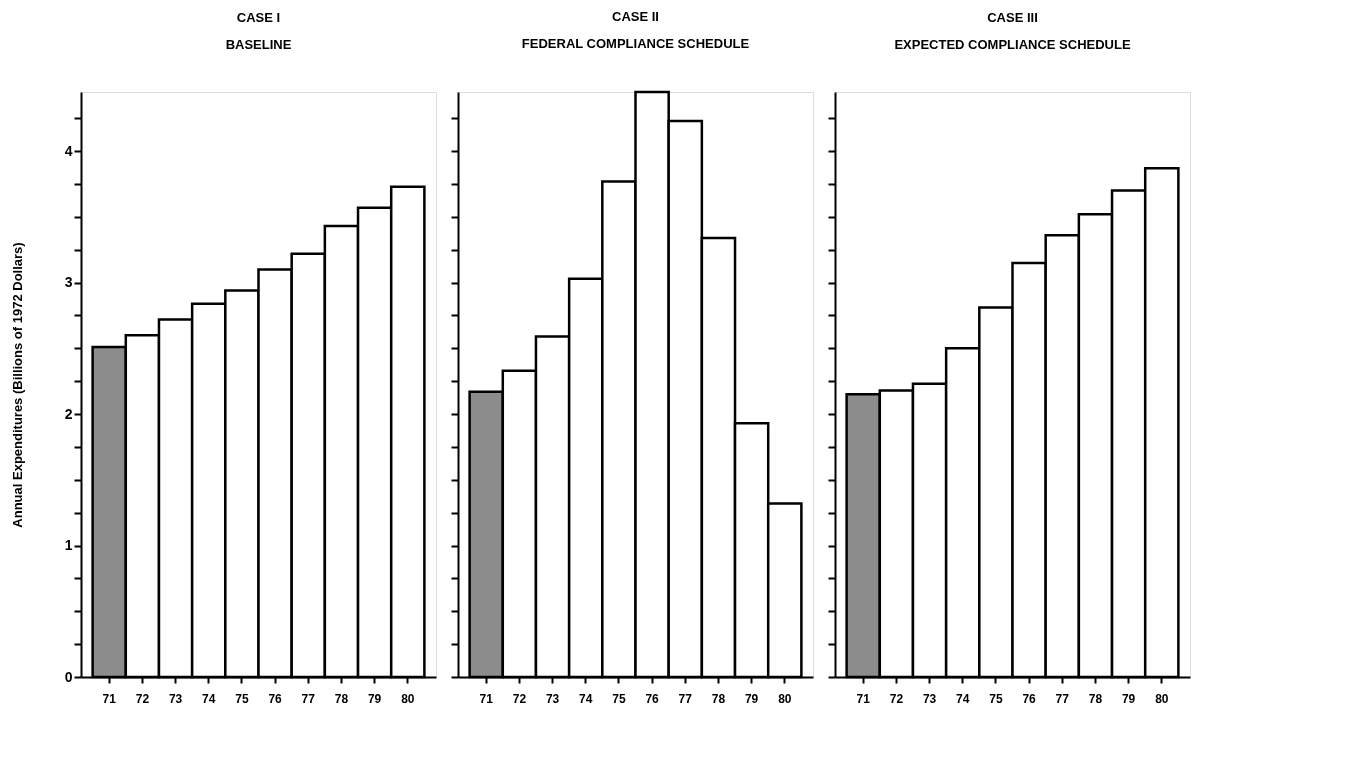 The image size is (1355, 776). What do you see at coordinates (68, 545) in the screenshot?
I see `y-tick-label: 1` at bounding box center [68, 545].